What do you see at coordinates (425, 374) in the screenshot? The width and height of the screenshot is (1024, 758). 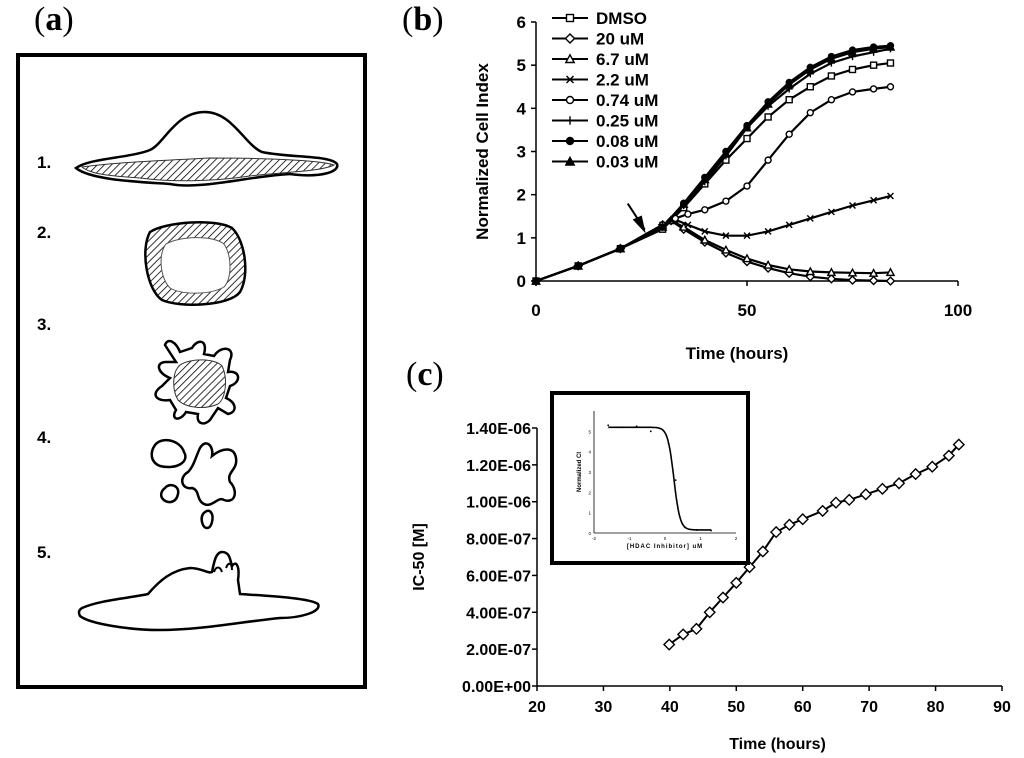 I see `panel-label-c: (c)` at bounding box center [425, 374].